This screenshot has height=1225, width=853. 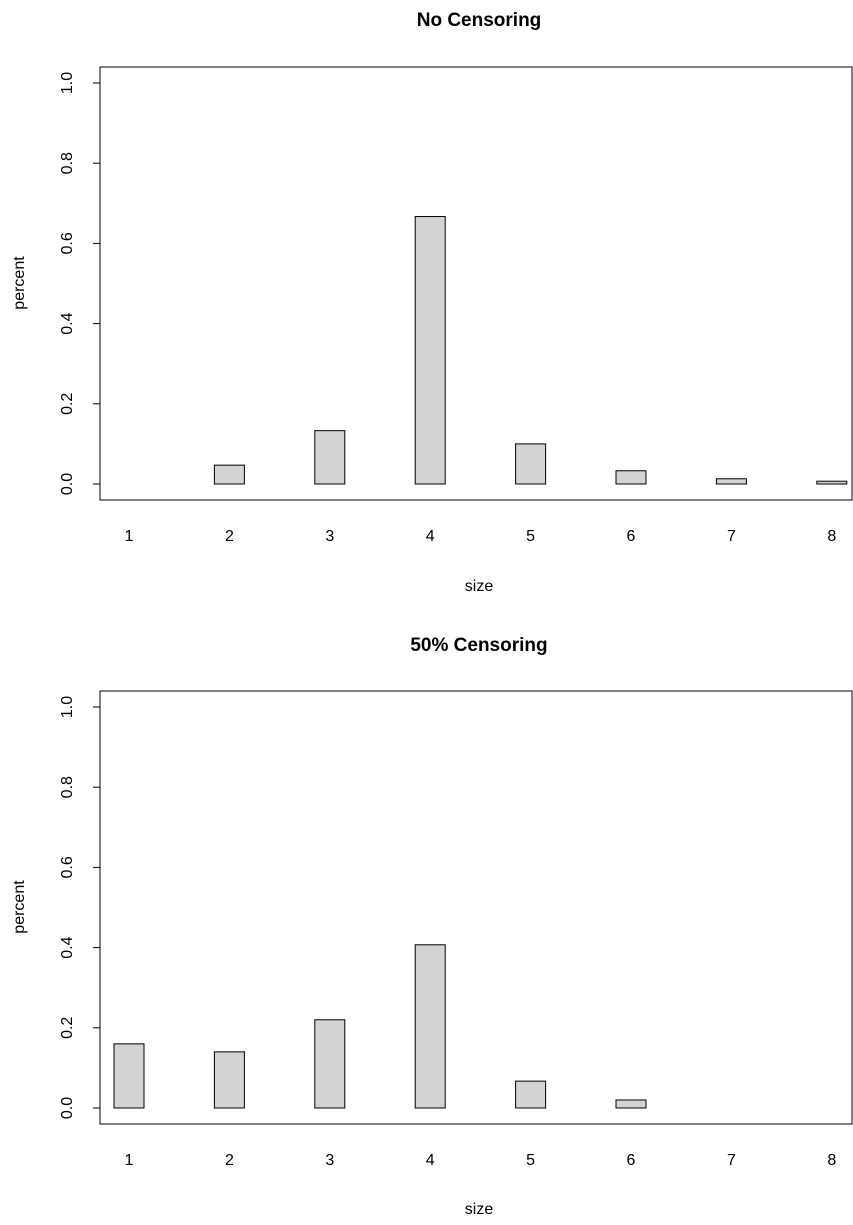 What do you see at coordinates (478, 645) in the screenshot?
I see `chart-title: 50% Censoring` at bounding box center [478, 645].